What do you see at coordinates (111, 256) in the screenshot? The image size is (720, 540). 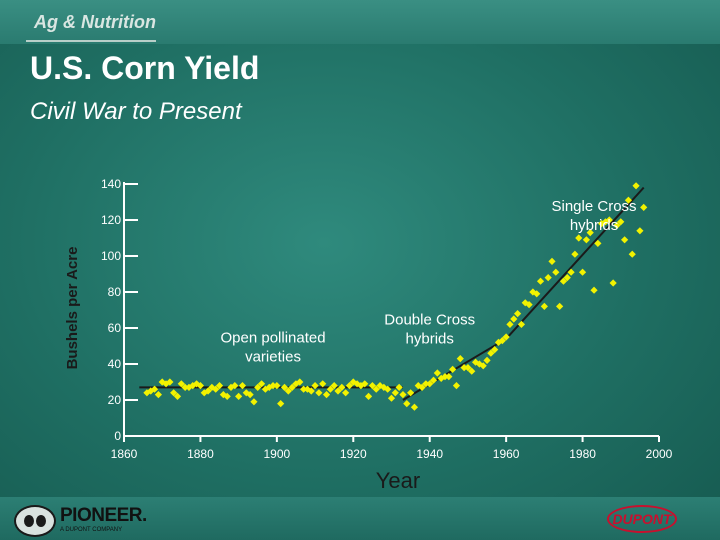 I see `y-tick-label: 100` at bounding box center [111, 256].